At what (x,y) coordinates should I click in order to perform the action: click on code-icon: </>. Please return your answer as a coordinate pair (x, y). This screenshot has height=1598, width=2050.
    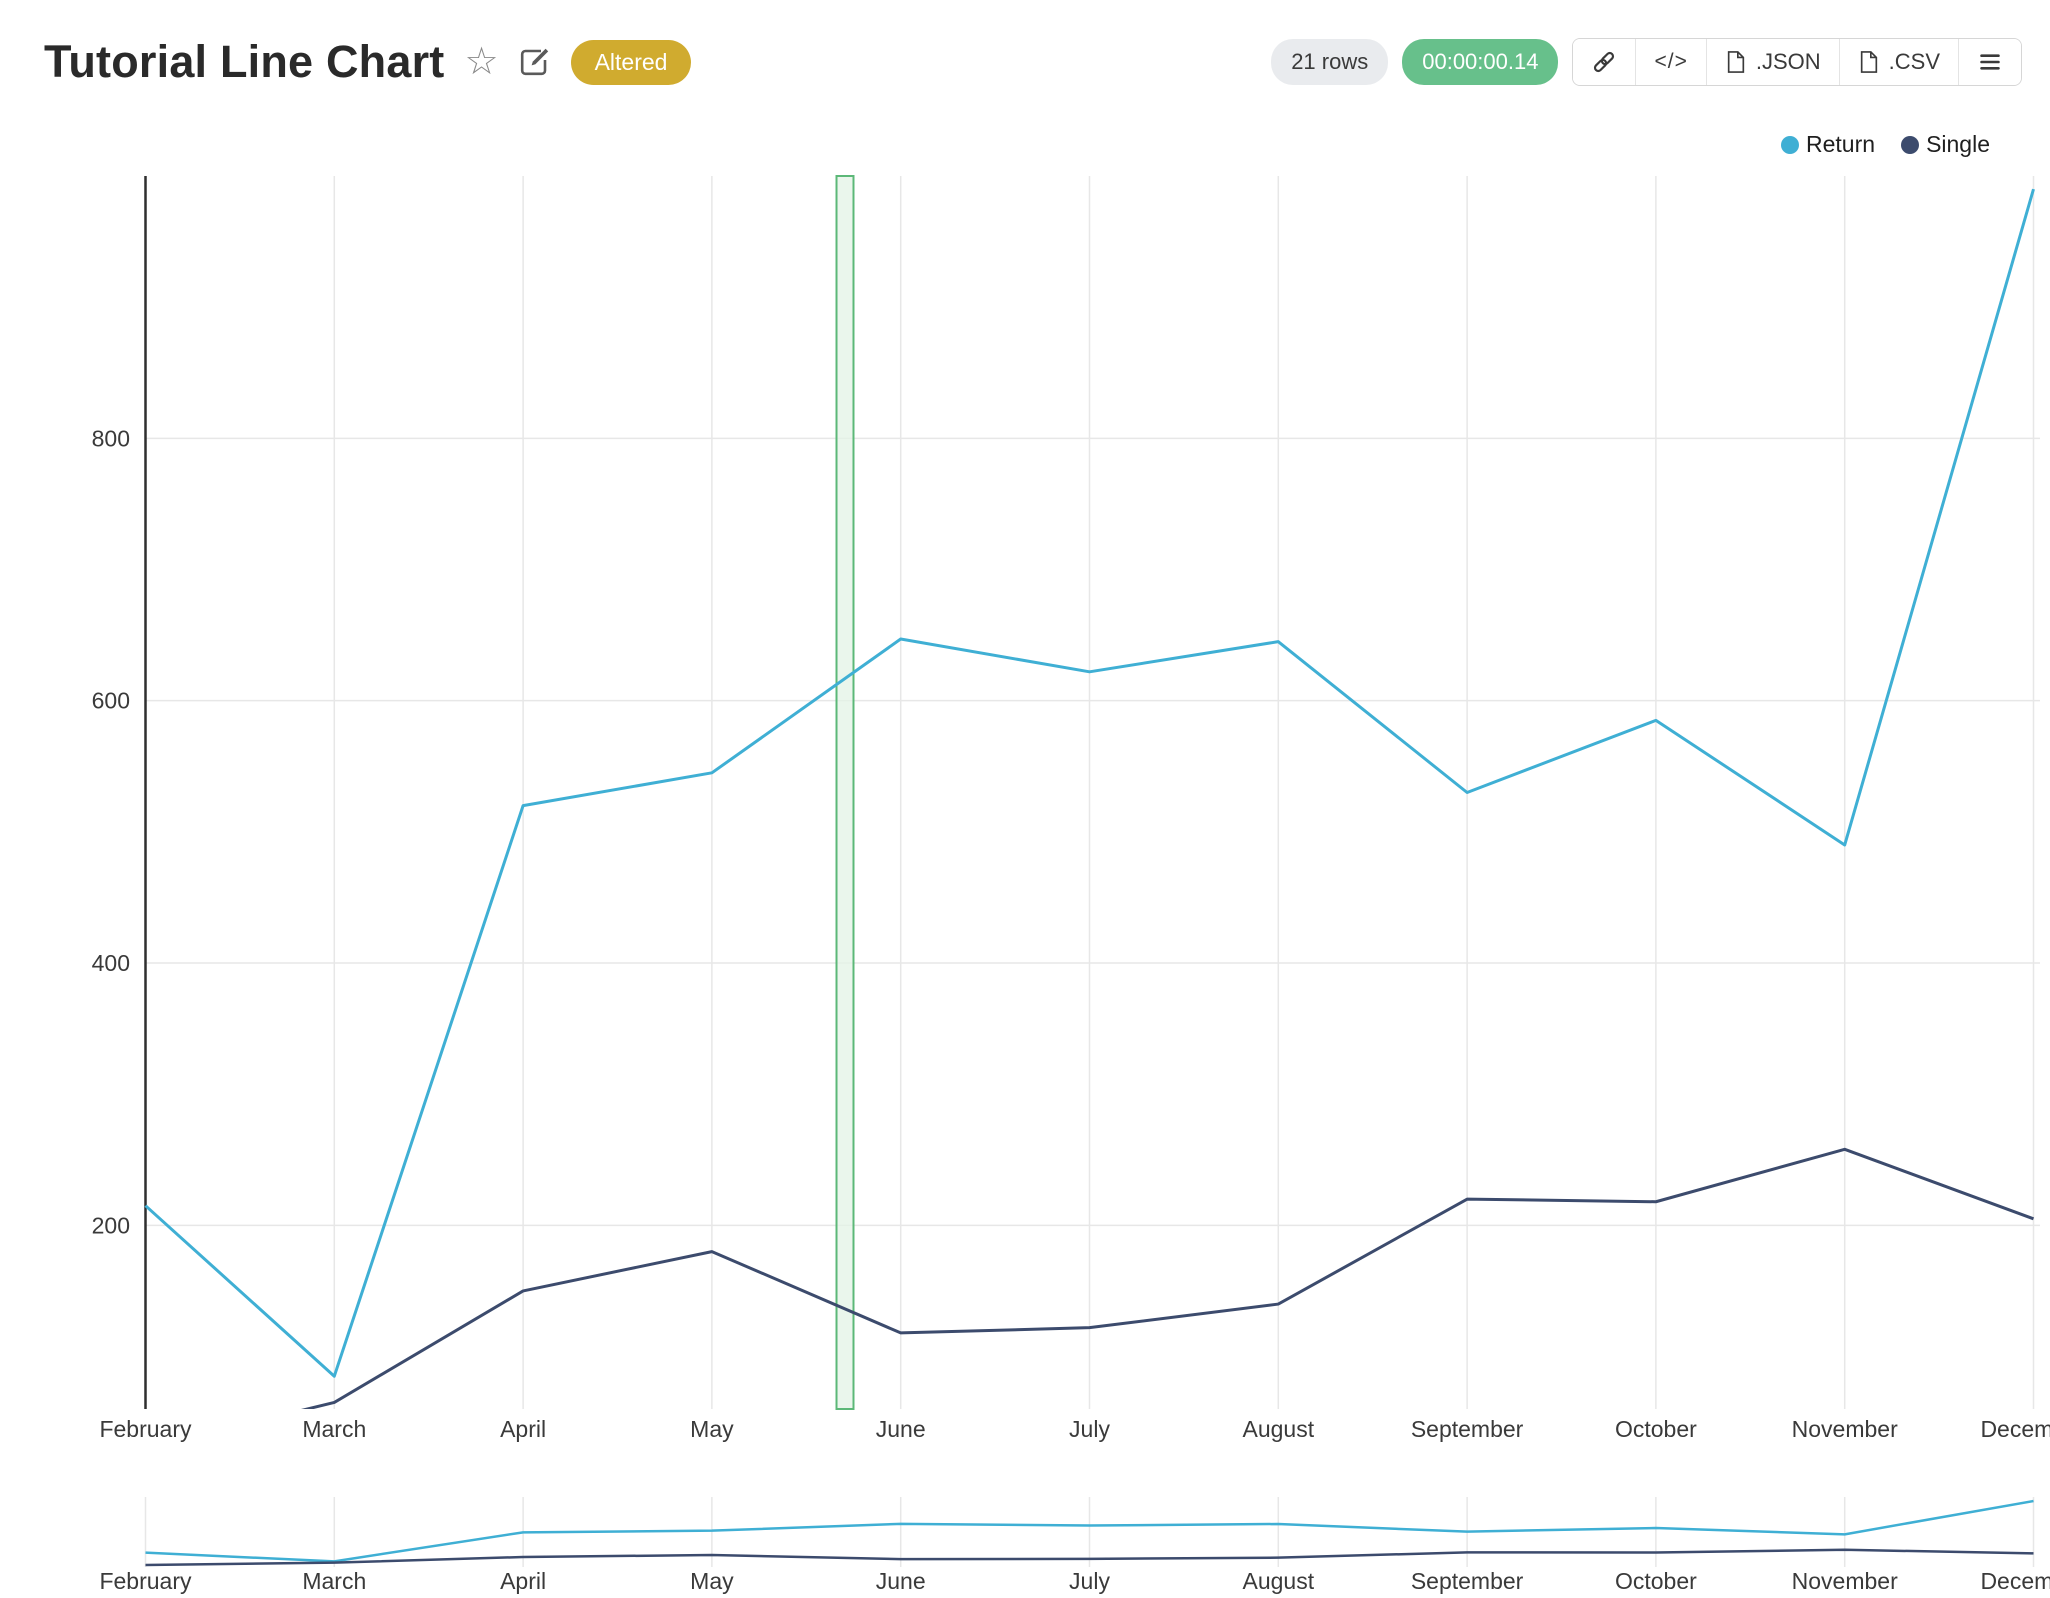
    Looking at the image, I should click on (1671, 61).